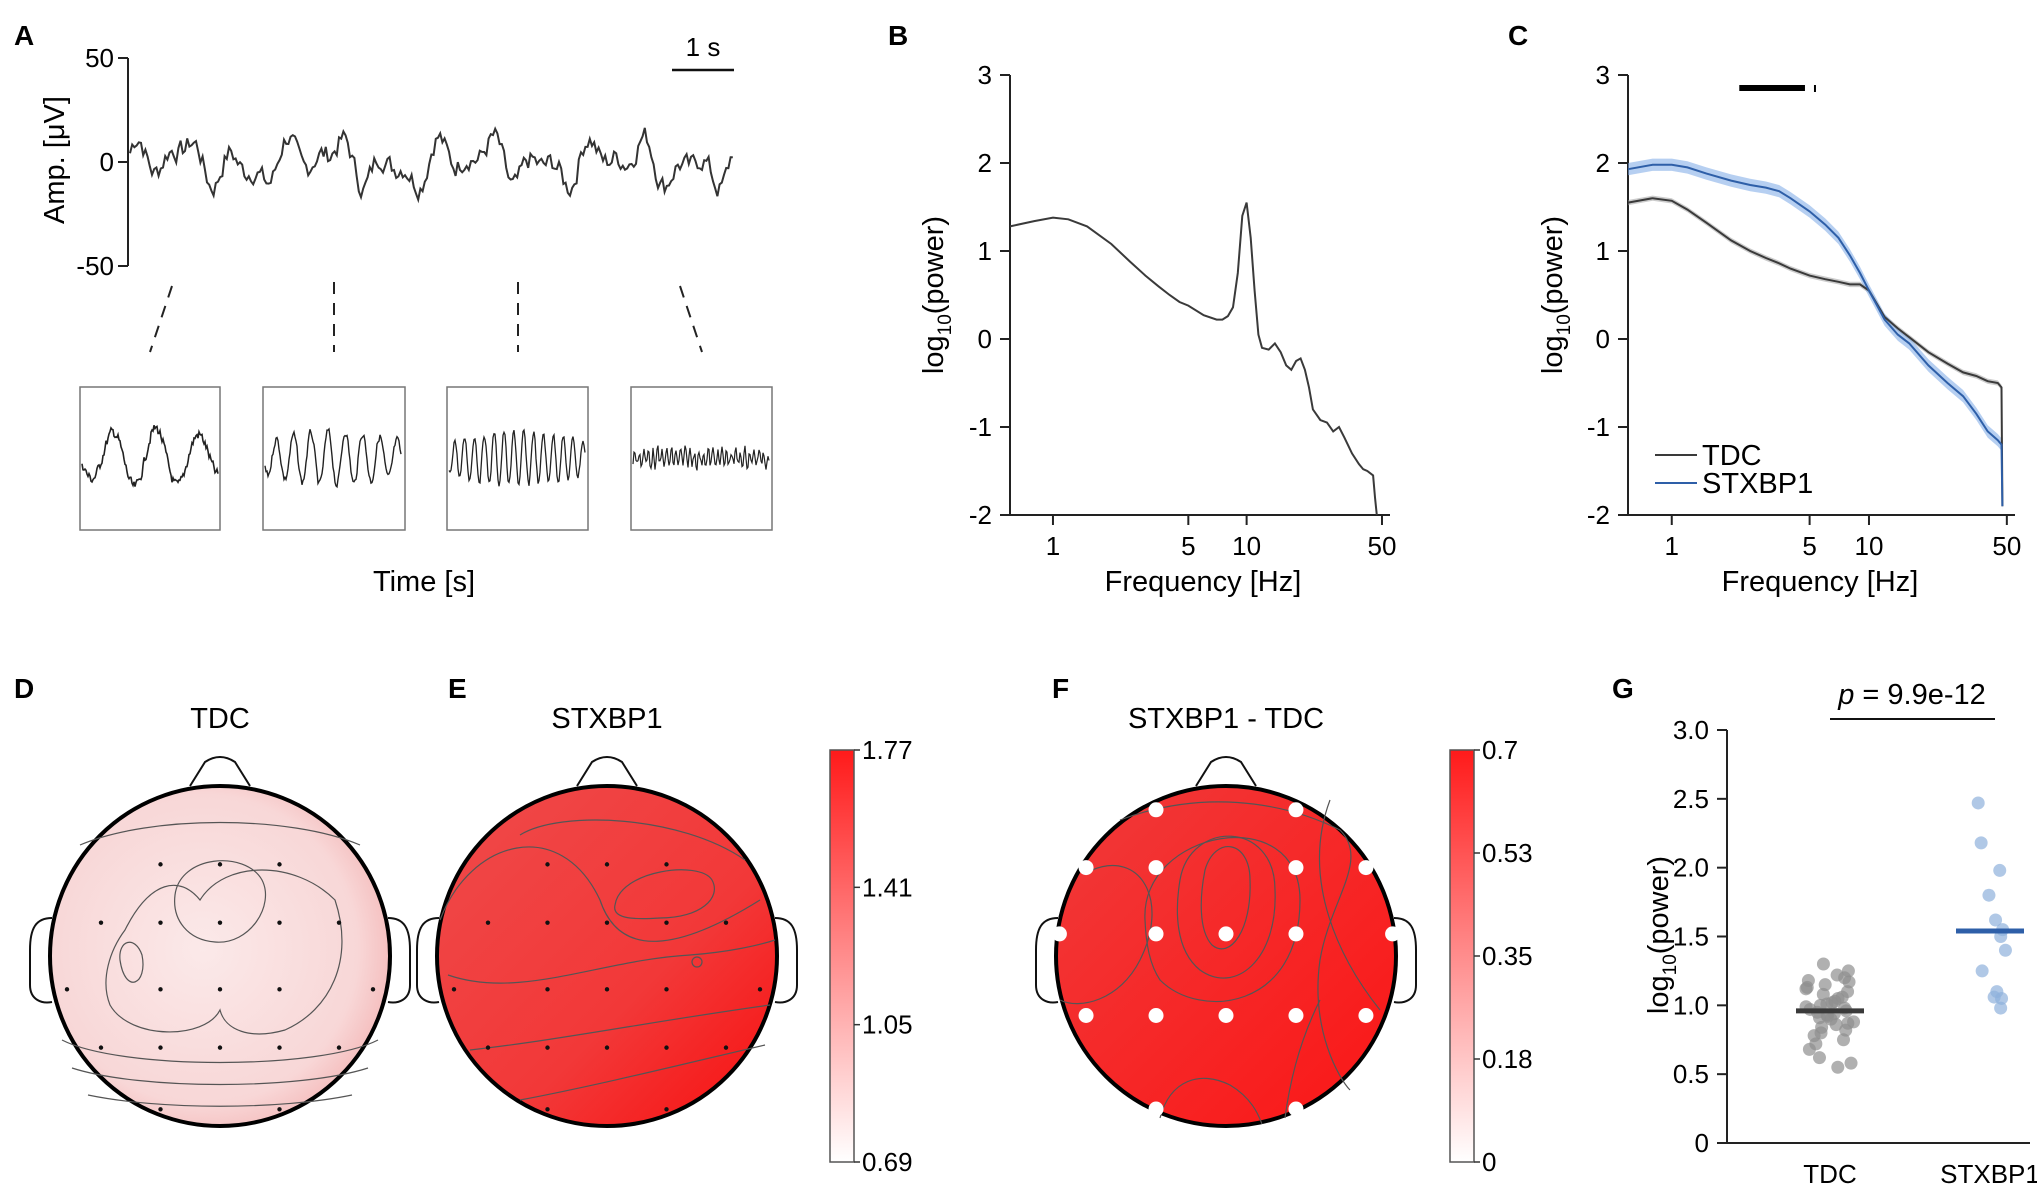 This screenshot has height=1192, width=2037. What do you see at coordinates (1869, 546) in the screenshot?
I see `c-xtick-label: 10` at bounding box center [1869, 546].